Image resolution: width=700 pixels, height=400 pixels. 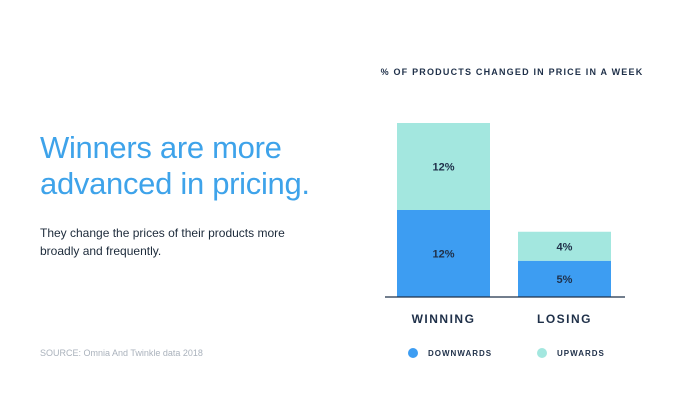 I want to click on data-label-losing-downwards: 5%, so click(x=565, y=280).